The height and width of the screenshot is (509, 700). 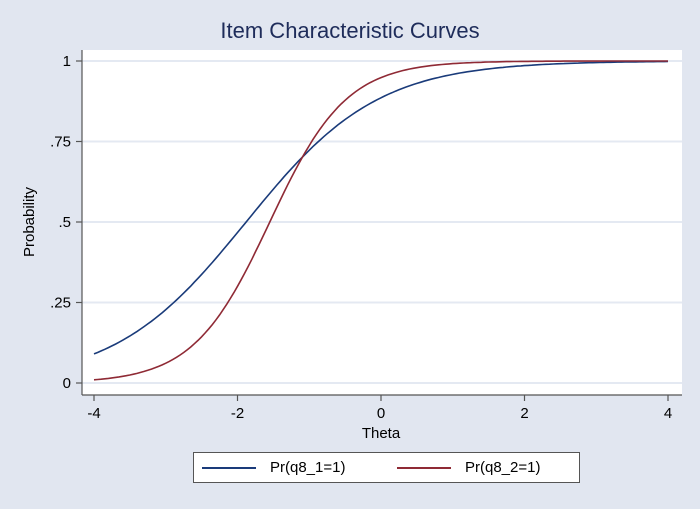 I want to click on y-tick-label: 0, so click(x=67, y=383).